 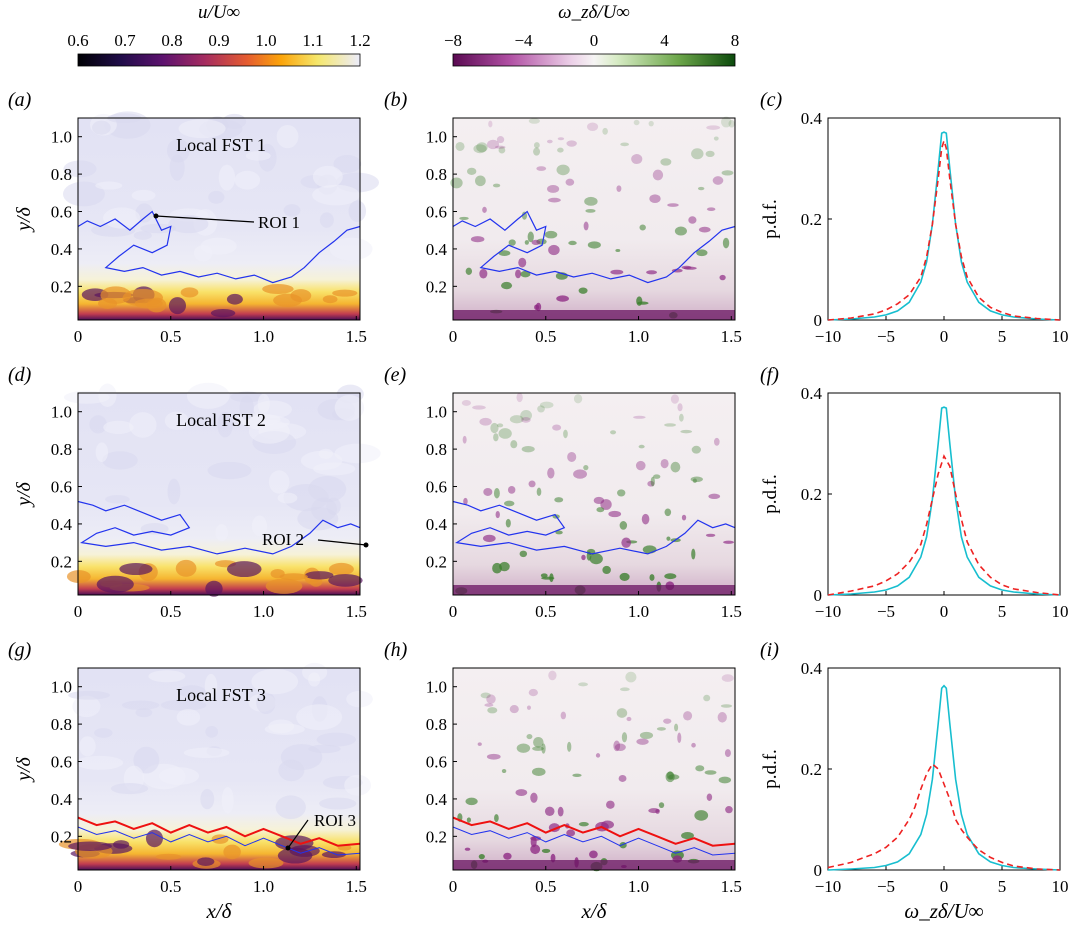 I want to click on local-fst-label: Local FST 3, so click(x=221, y=695).